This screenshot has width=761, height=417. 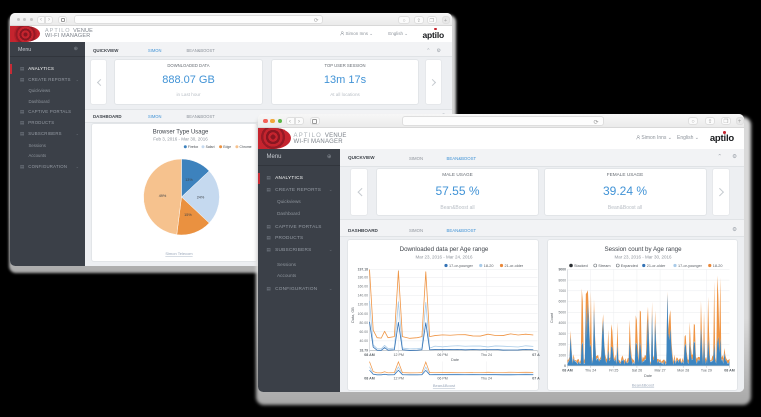 I want to click on svg-text: 60.00, so click(x=363, y=331).